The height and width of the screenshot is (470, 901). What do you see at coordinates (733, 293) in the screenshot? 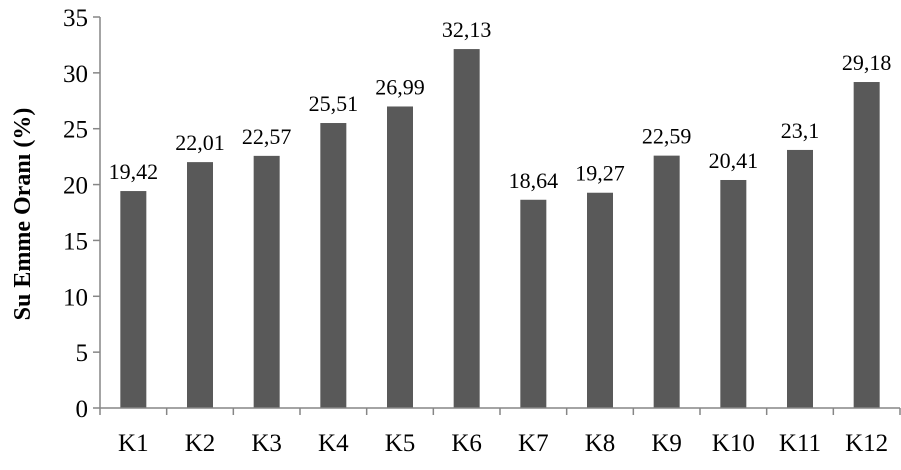
I see `bar-k10` at bounding box center [733, 293].